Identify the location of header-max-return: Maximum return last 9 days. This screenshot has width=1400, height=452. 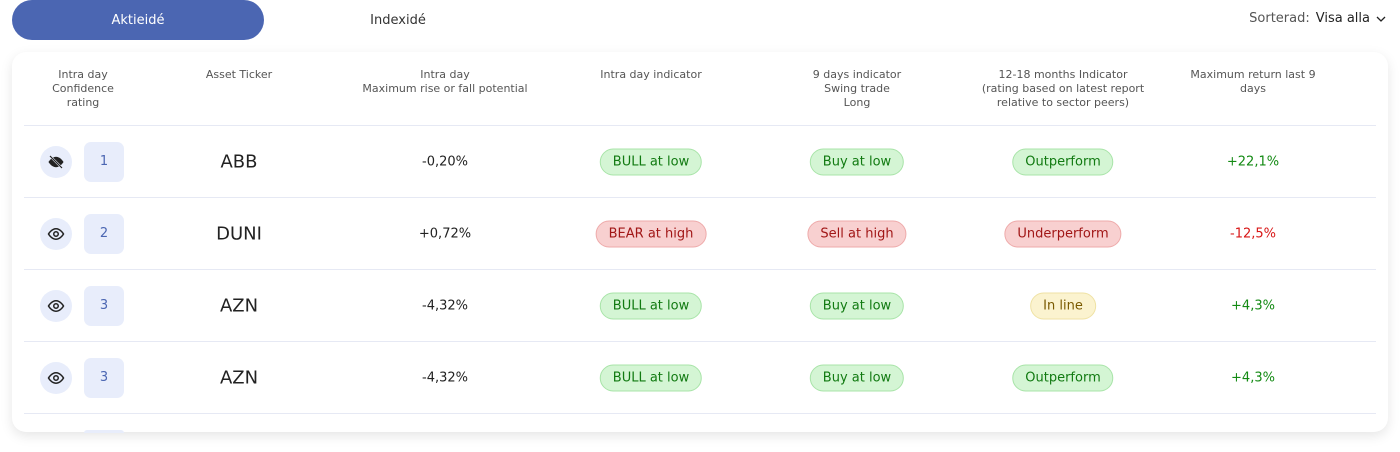
(1253, 81).